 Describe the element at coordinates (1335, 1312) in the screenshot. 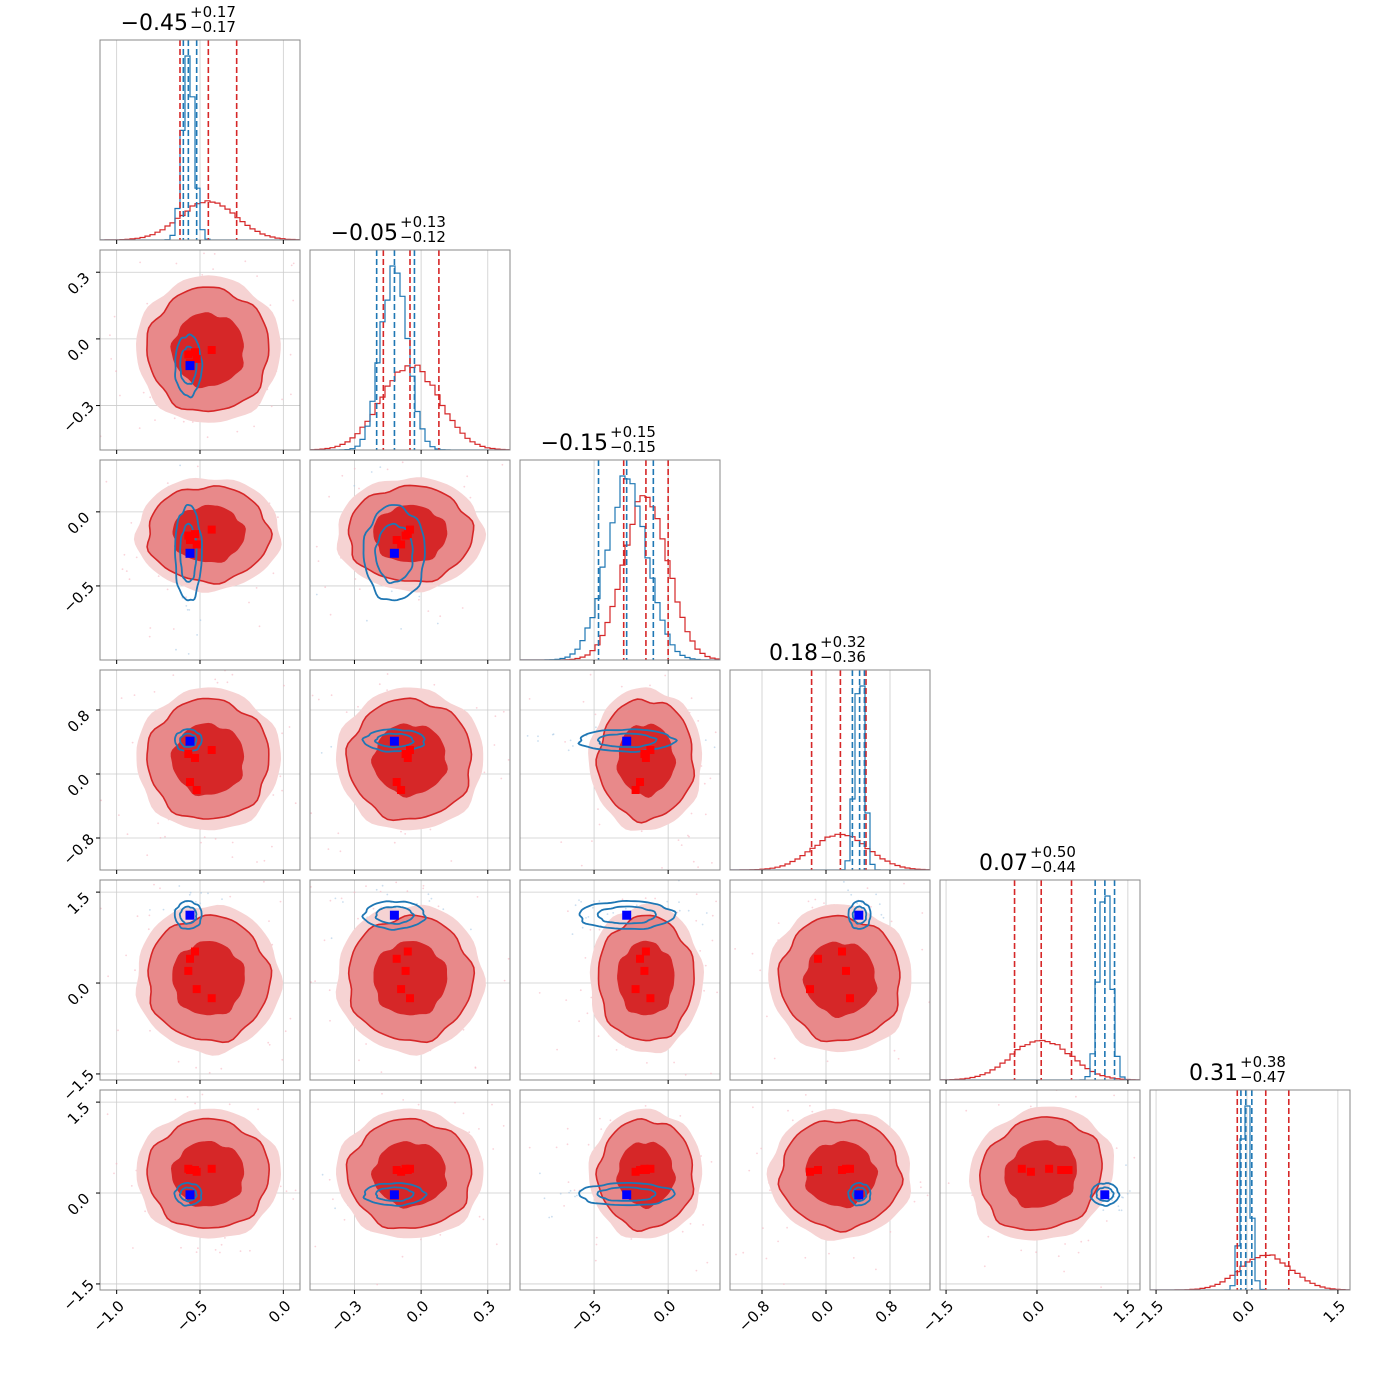

I see `x-tick-label: 1.5` at that location.